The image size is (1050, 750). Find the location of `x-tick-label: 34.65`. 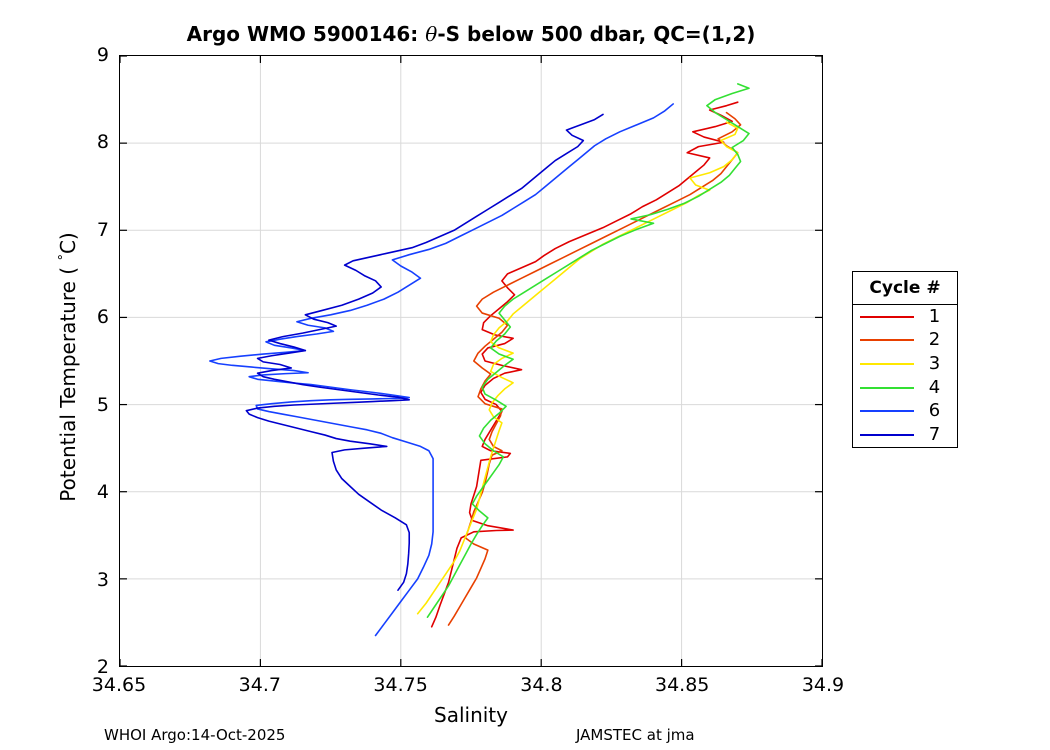

x-tick-label: 34.65 is located at coordinates (119, 685).